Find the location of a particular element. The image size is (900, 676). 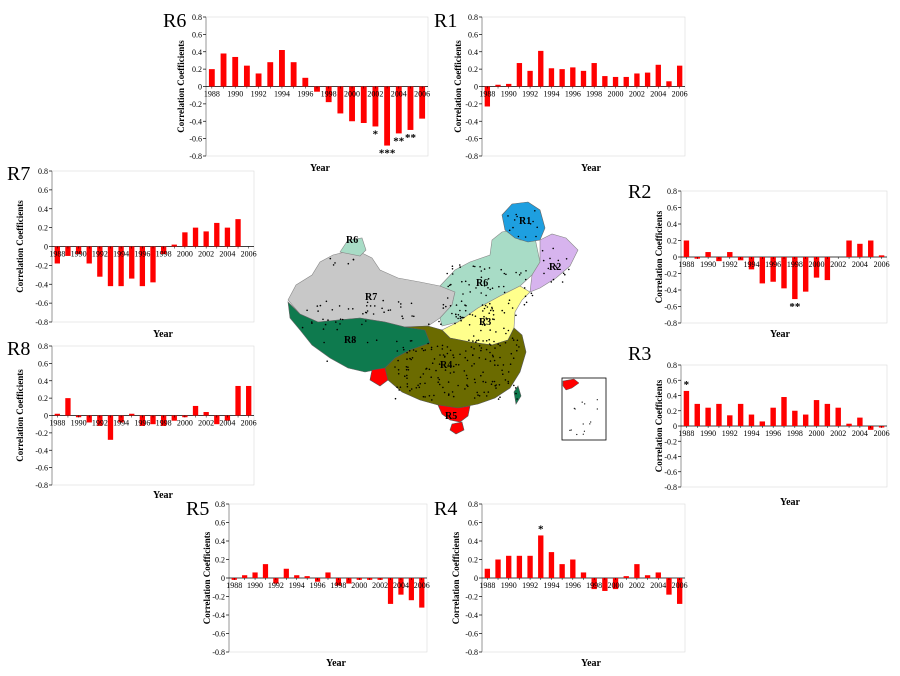

bar-1988 is located at coordinates (686, 248).